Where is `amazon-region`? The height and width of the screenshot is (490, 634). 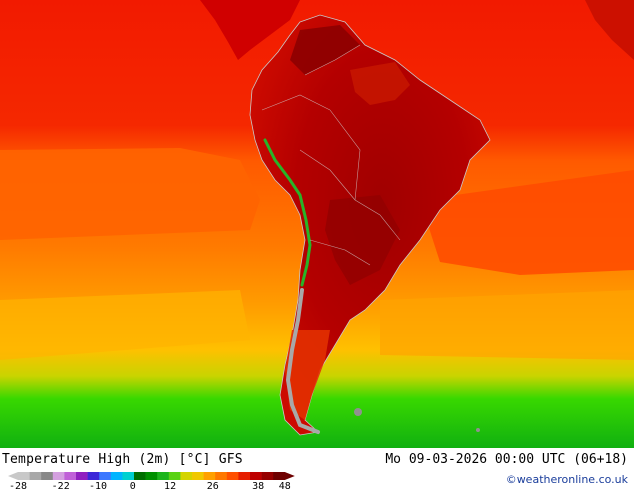
amazon-region is located at coordinates (380, 83).